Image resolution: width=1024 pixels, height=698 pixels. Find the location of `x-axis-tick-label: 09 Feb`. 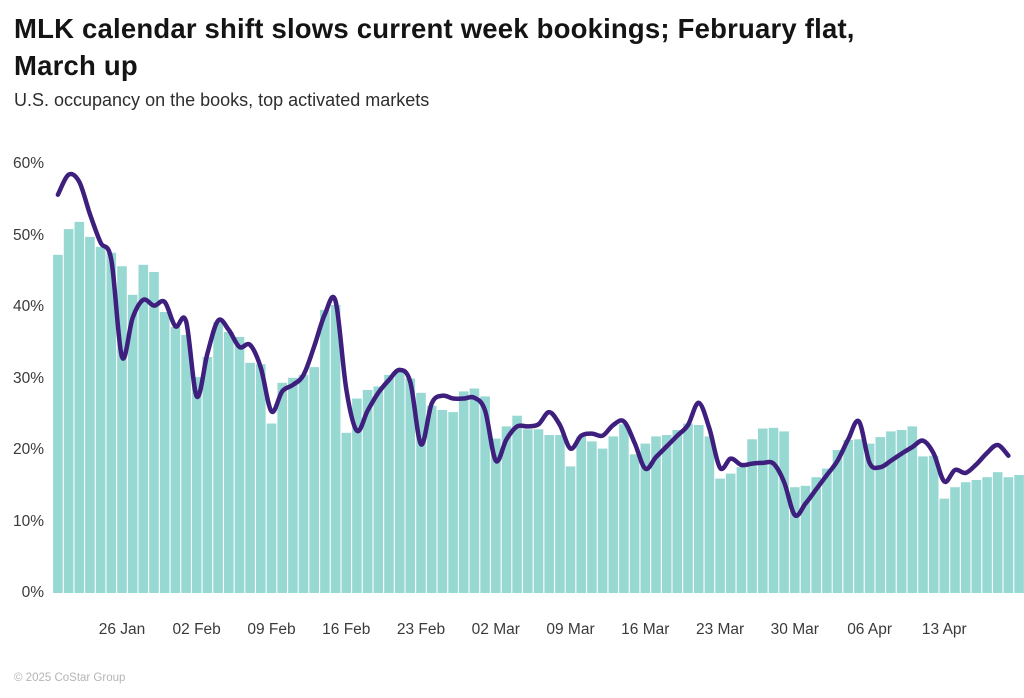

x-axis-tick-label: 09 Feb is located at coordinates (271, 629).